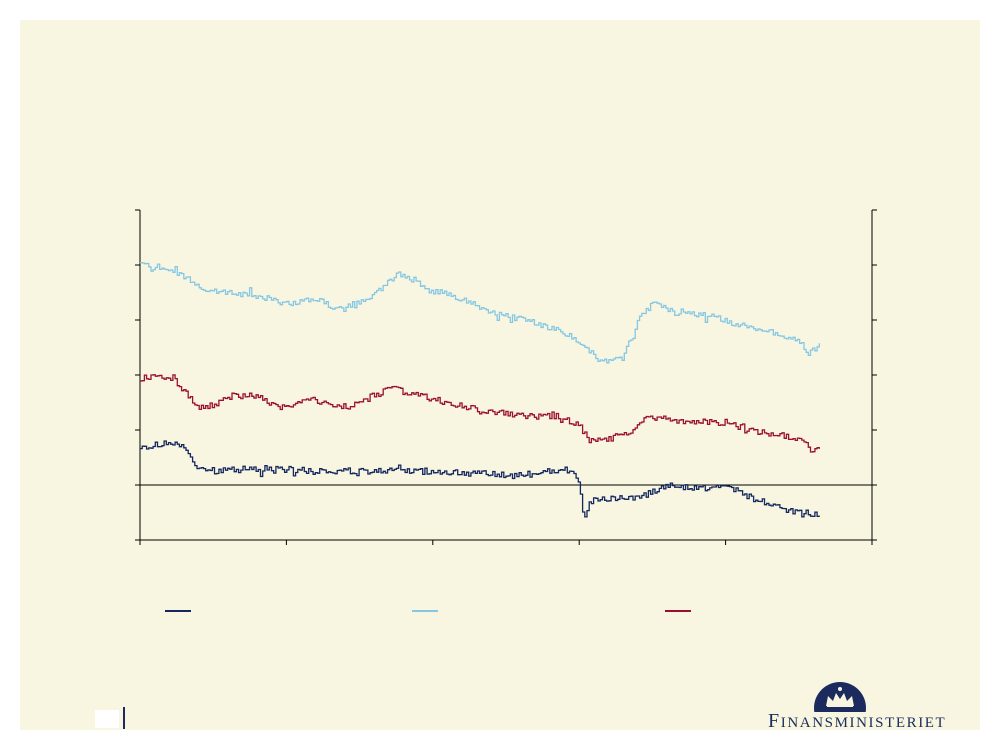  Describe the element at coordinates (124, 718) in the screenshot. I see `page-divider` at that location.